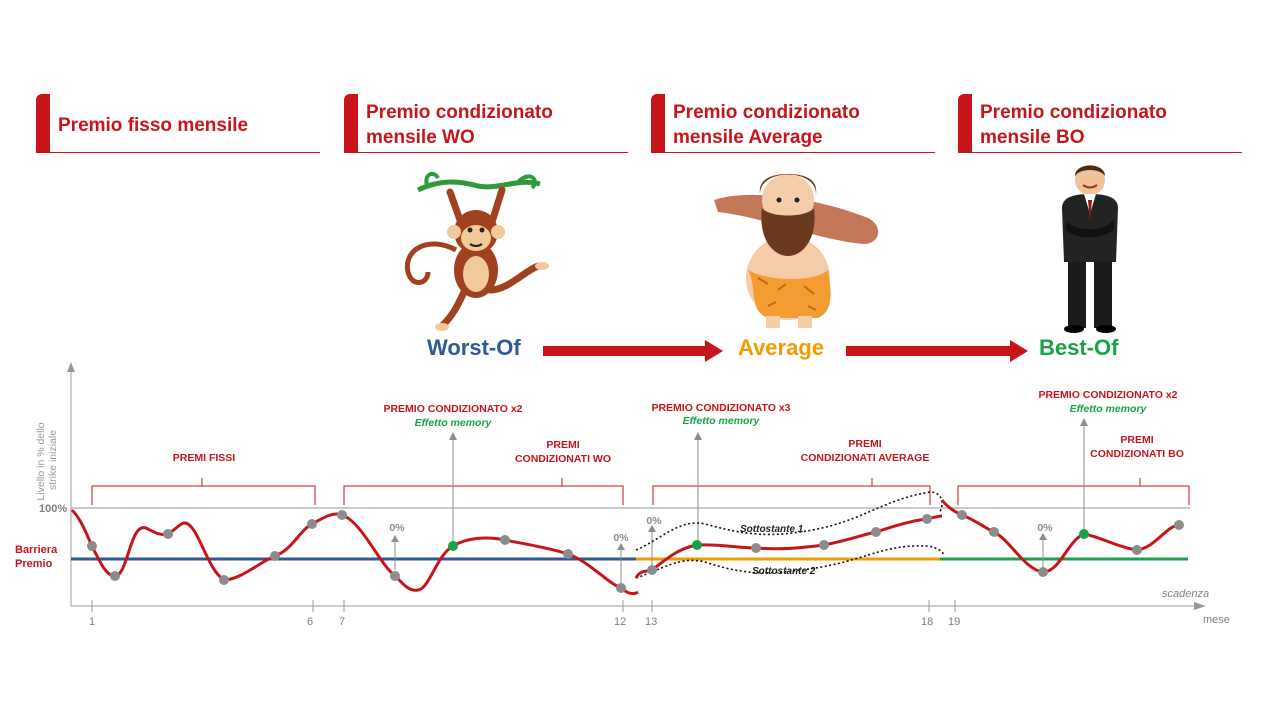 The width and height of the screenshot is (1280, 720). What do you see at coordinates (654, 521) in the screenshot?
I see `zero-label-3: 0%` at bounding box center [654, 521].